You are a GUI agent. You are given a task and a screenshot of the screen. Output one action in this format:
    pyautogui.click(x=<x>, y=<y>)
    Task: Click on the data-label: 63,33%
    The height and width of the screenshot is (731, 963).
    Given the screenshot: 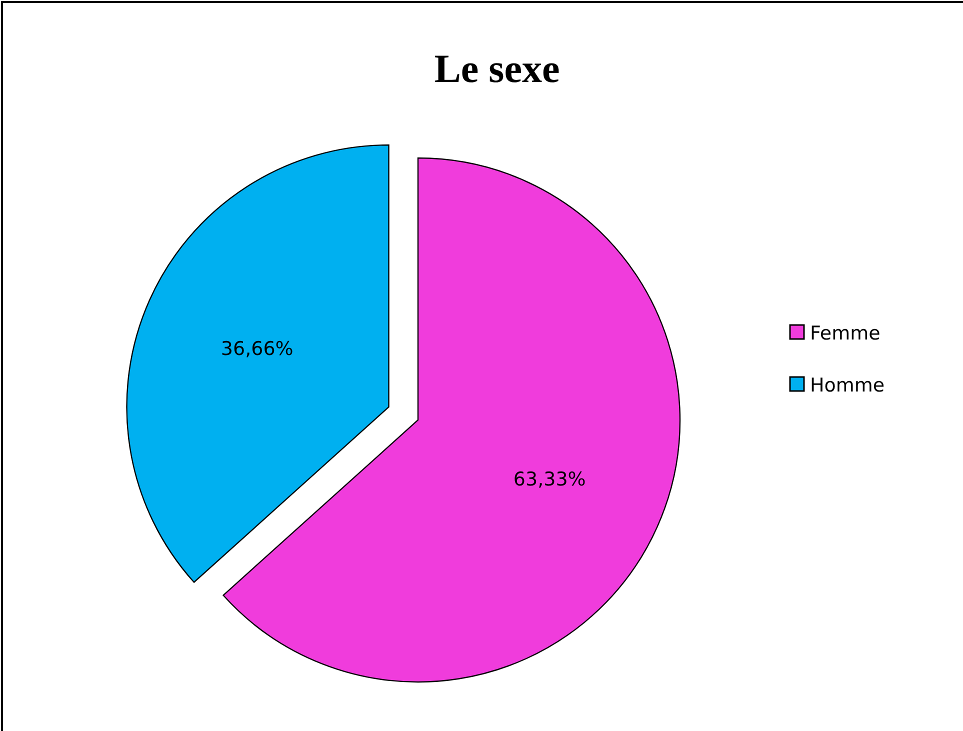 What is the action you would take?
    pyautogui.click(x=549, y=479)
    